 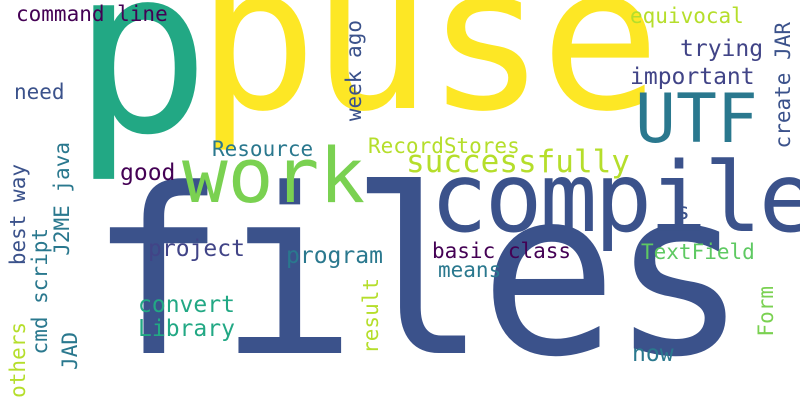 What do you see at coordinates (274, 175) in the screenshot?
I see `word-work: work` at bounding box center [274, 175].